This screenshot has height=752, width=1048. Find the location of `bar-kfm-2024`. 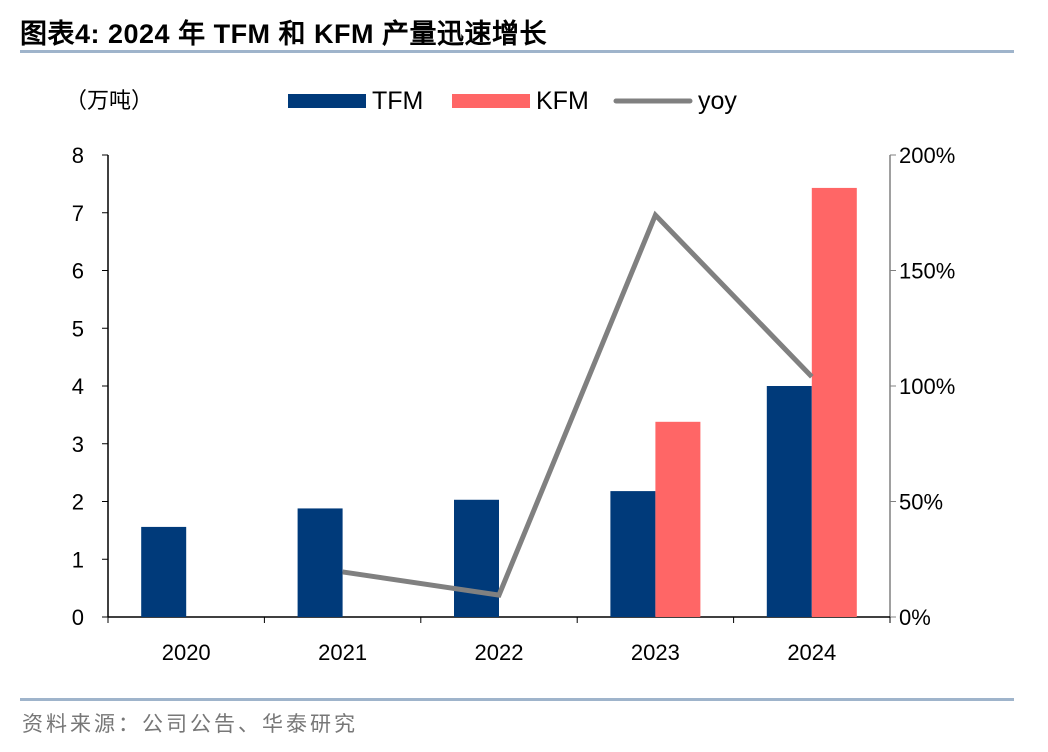

bar-kfm-2024 is located at coordinates (834, 402).